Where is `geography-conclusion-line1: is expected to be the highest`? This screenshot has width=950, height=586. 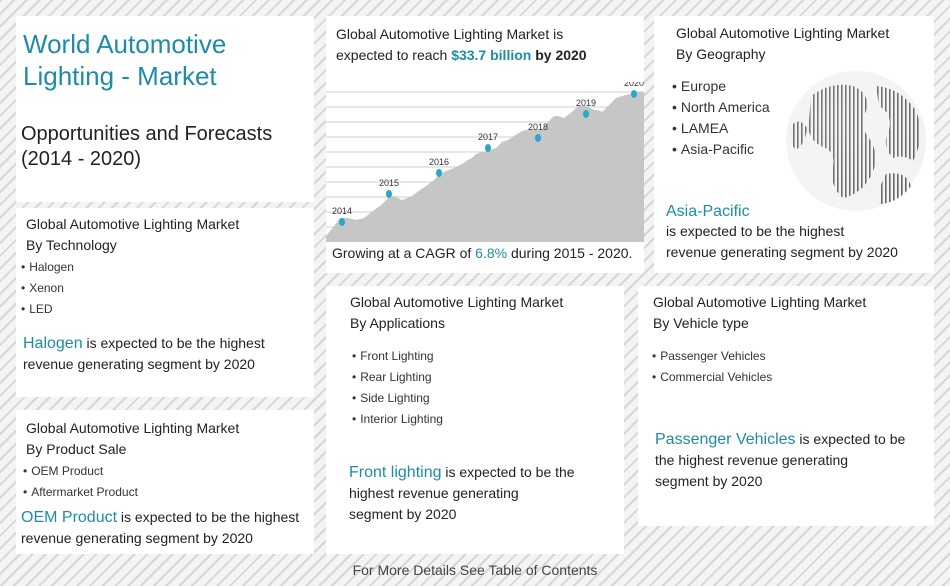 geography-conclusion-line1: is expected to be the highest is located at coordinates (755, 231).